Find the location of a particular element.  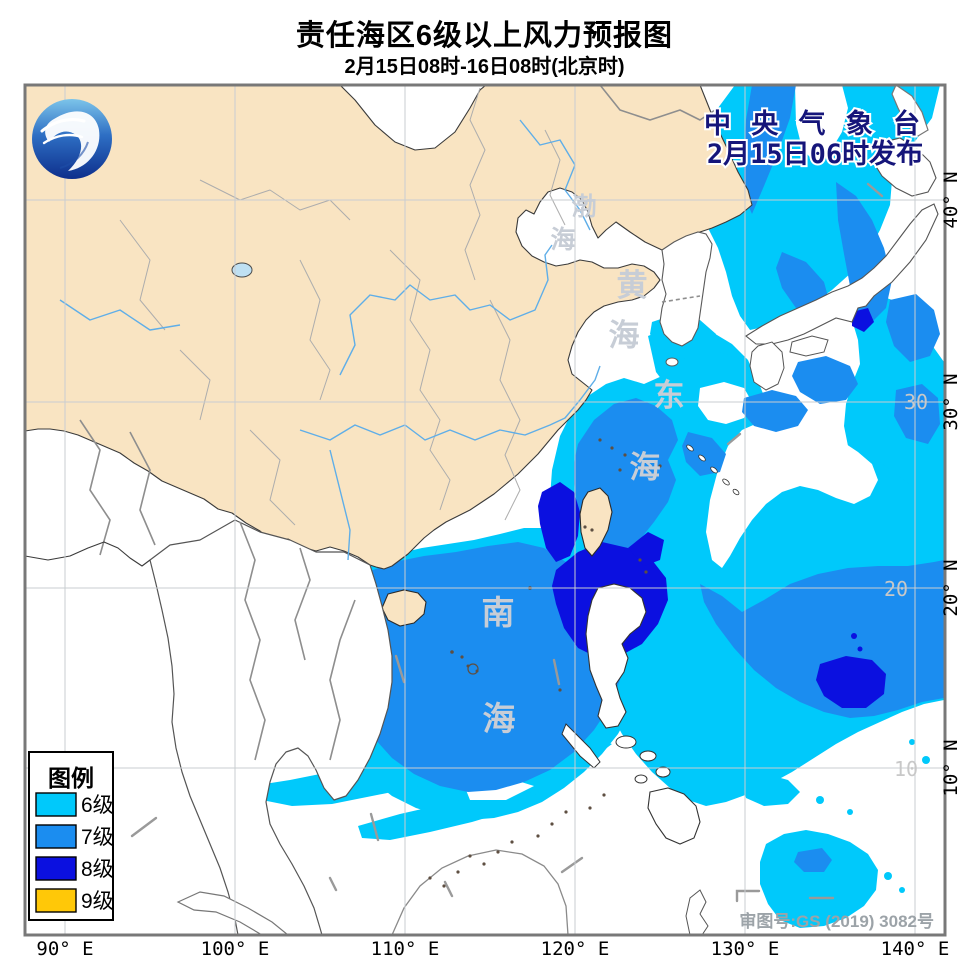

nanhai-label-char2: 海 is located at coordinates (499, 718).